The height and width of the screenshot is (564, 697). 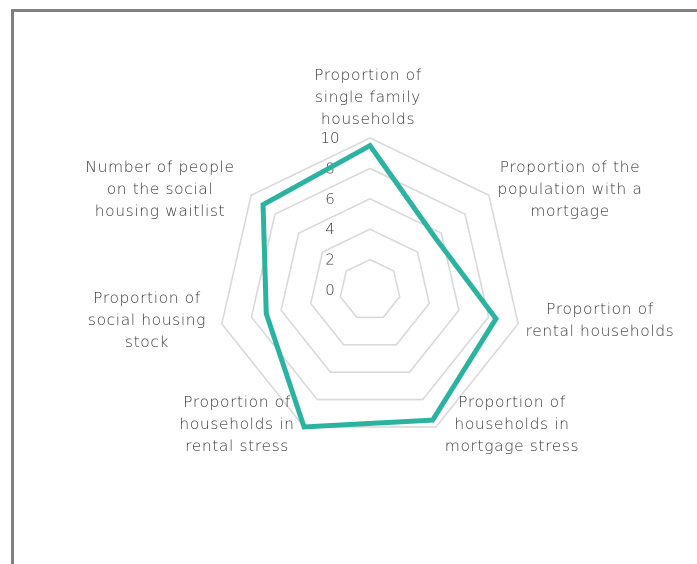 I want to click on axis-label-line: social housing, so click(x=147, y=320).